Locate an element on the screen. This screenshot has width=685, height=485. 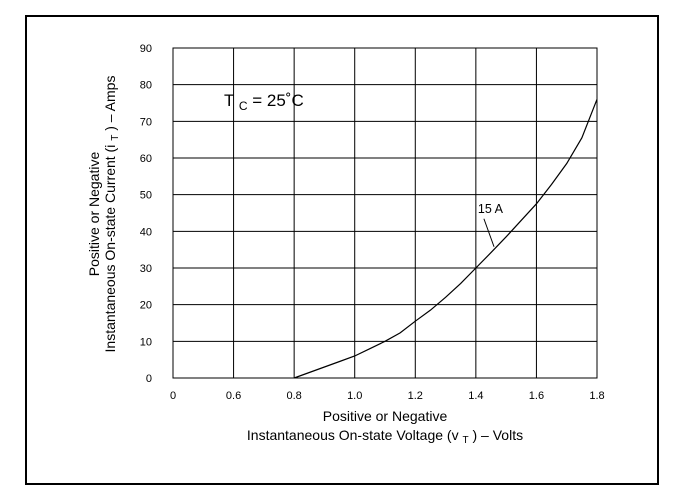
annotation-text-post: = 25˚C is located at coordinates (278, 100).